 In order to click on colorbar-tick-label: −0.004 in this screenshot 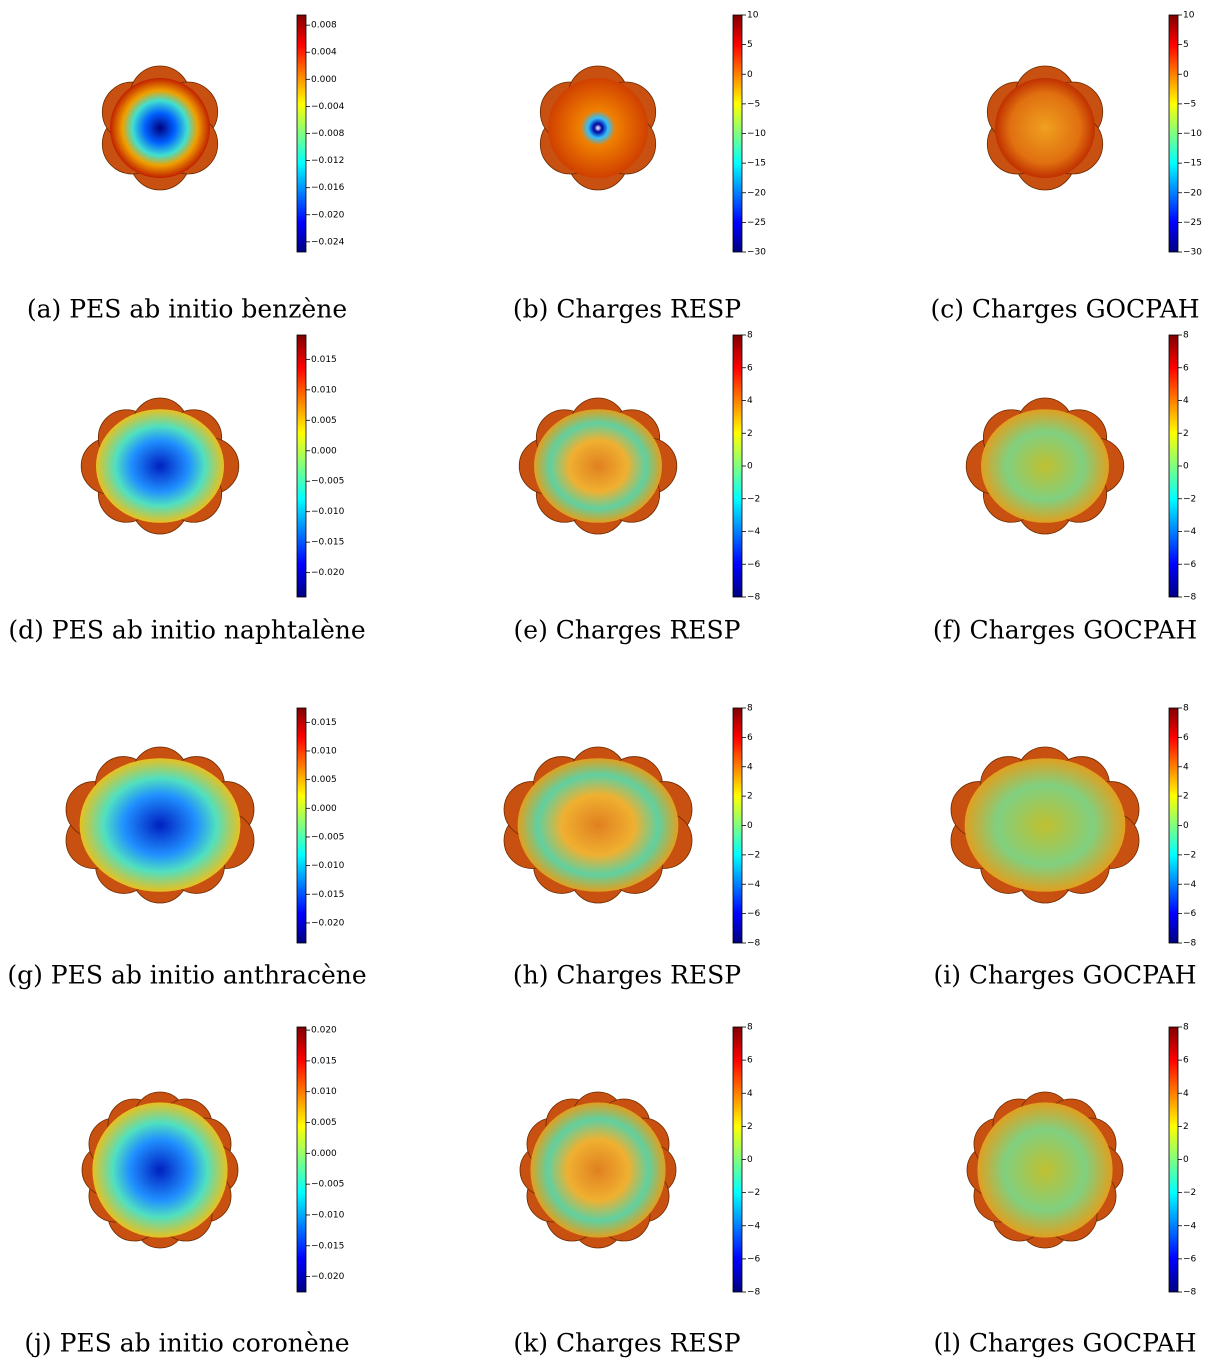, I will do `click(328, 107)`.